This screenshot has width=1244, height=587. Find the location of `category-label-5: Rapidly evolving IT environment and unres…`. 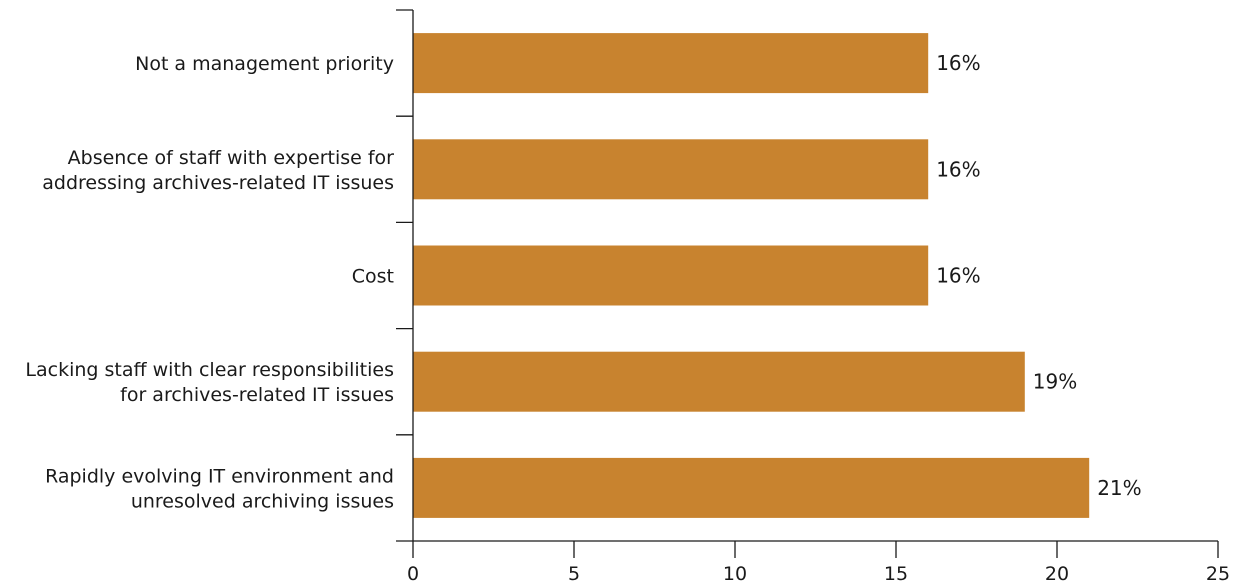

category-label-5: Rapidly evolving IT environment and unres… is located at coordinates (219, 488).